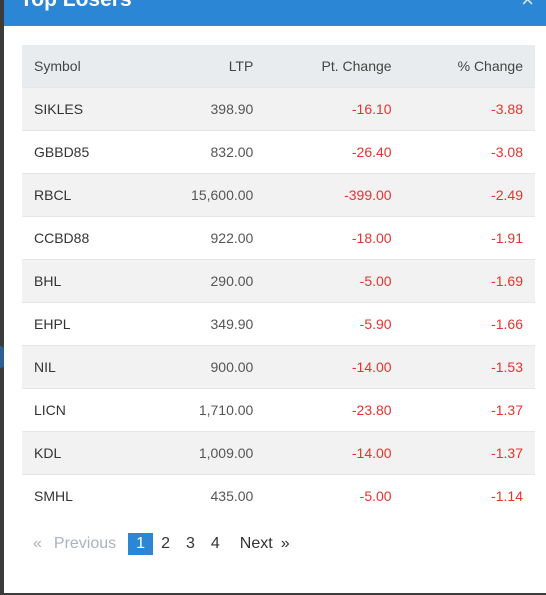 The height and width of the screenshot is (595, 546). I want to click on table-row: RBCL 15,600.00 -399.00 -2.49, so click(278, 195).